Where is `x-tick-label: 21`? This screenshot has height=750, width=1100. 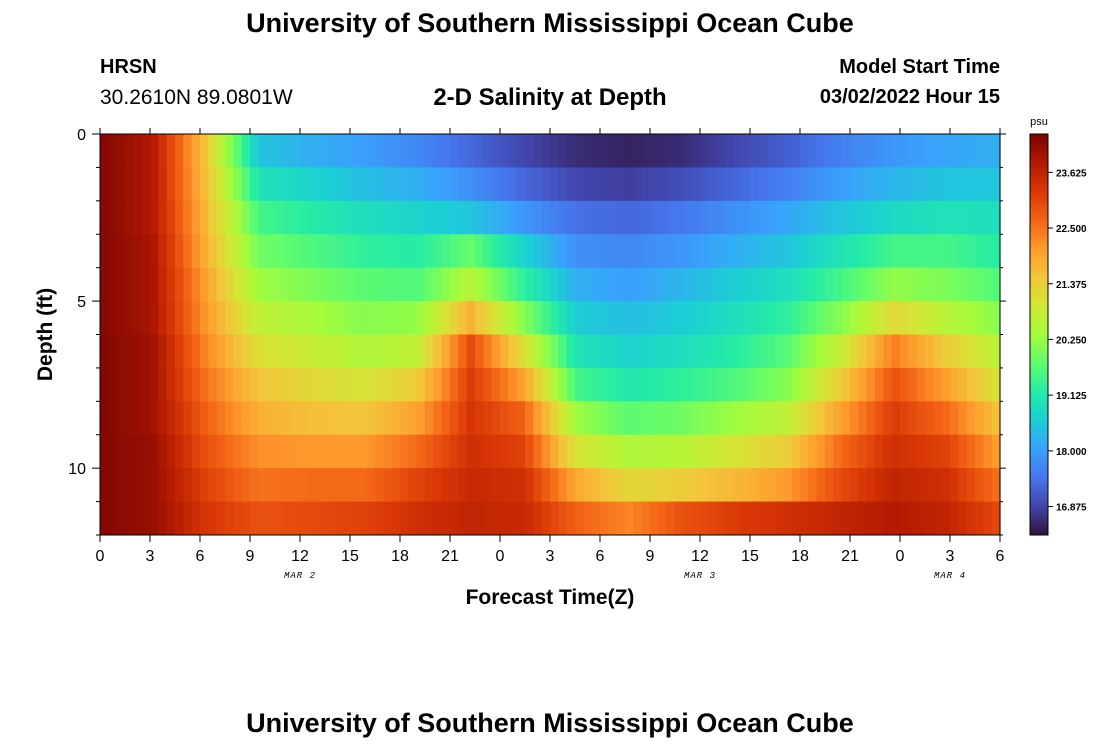
x-tick-label: 21 is located at coordinates (850, 556).